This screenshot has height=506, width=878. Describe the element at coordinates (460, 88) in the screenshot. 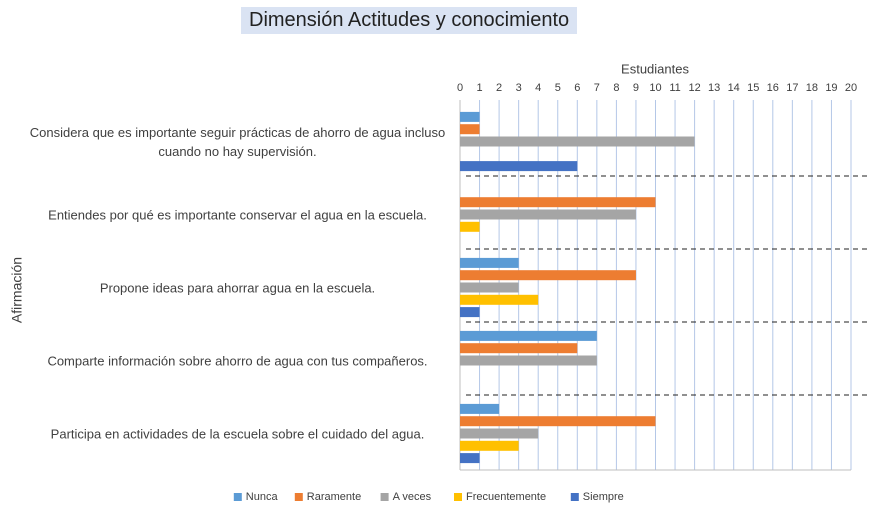

I see `x-tick-label: 0` at that location.